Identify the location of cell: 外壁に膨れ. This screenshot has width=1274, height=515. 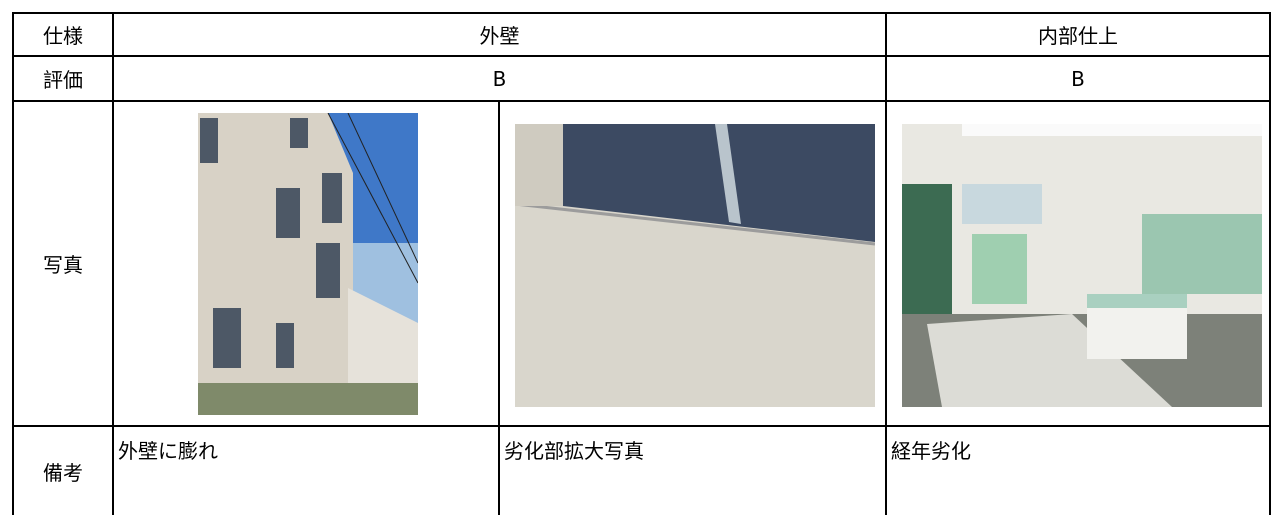
(168, 451).